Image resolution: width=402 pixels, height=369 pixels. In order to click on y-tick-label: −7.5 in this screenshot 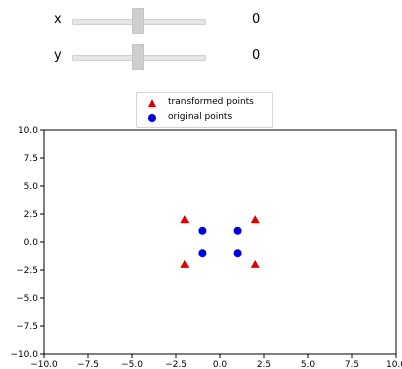, I will do `click(27, 327)`.